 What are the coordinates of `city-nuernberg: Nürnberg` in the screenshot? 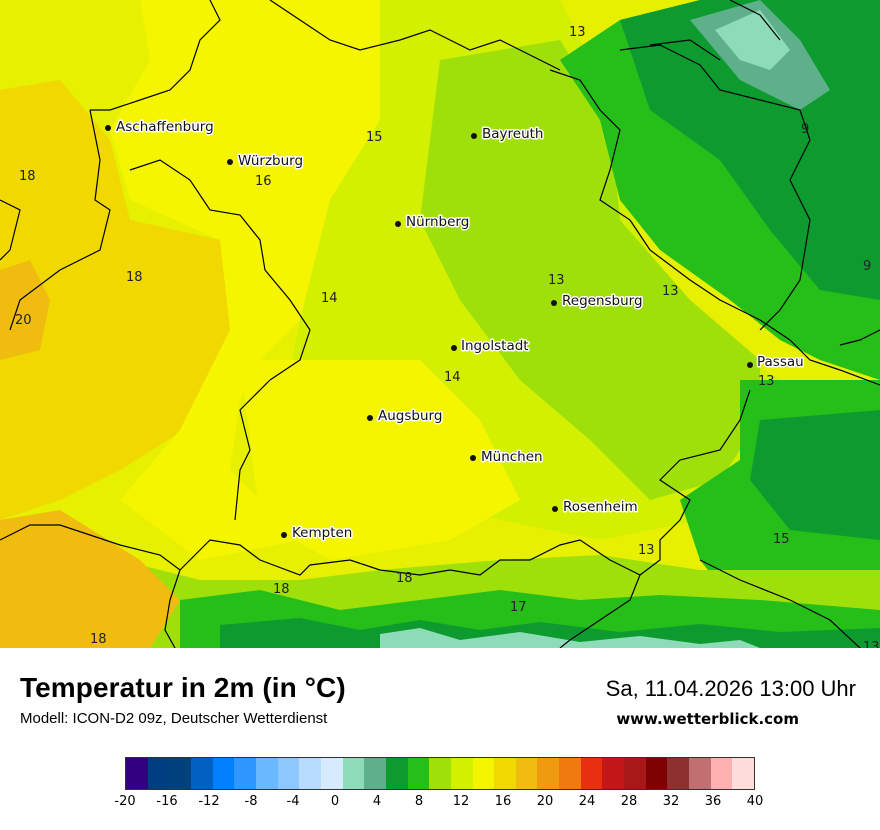 It's located at (437, 222).